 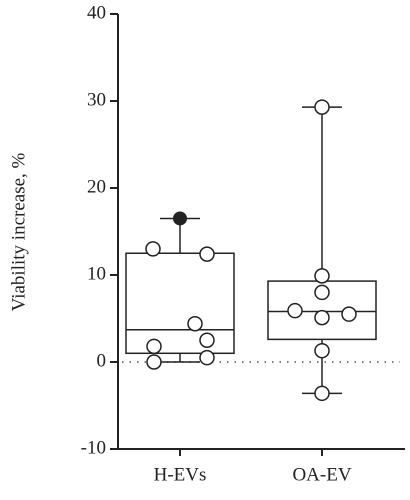 What do you see at coordinates (102, 360) in the screenshot?
I see `y-tick-label: 0` at bounding box center [102, 360].